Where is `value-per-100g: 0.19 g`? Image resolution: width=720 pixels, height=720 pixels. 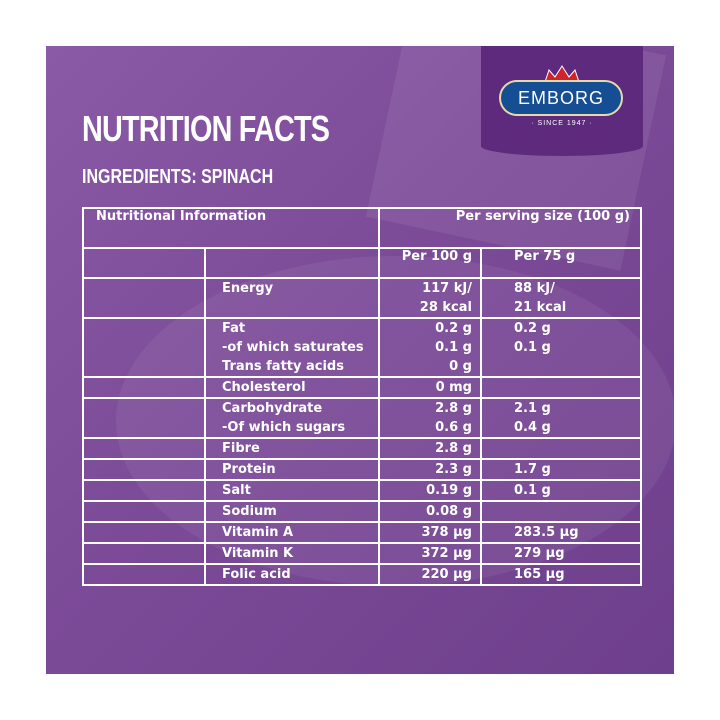
value-per-100g: 0.19 g is located at coordinates (430, 490).